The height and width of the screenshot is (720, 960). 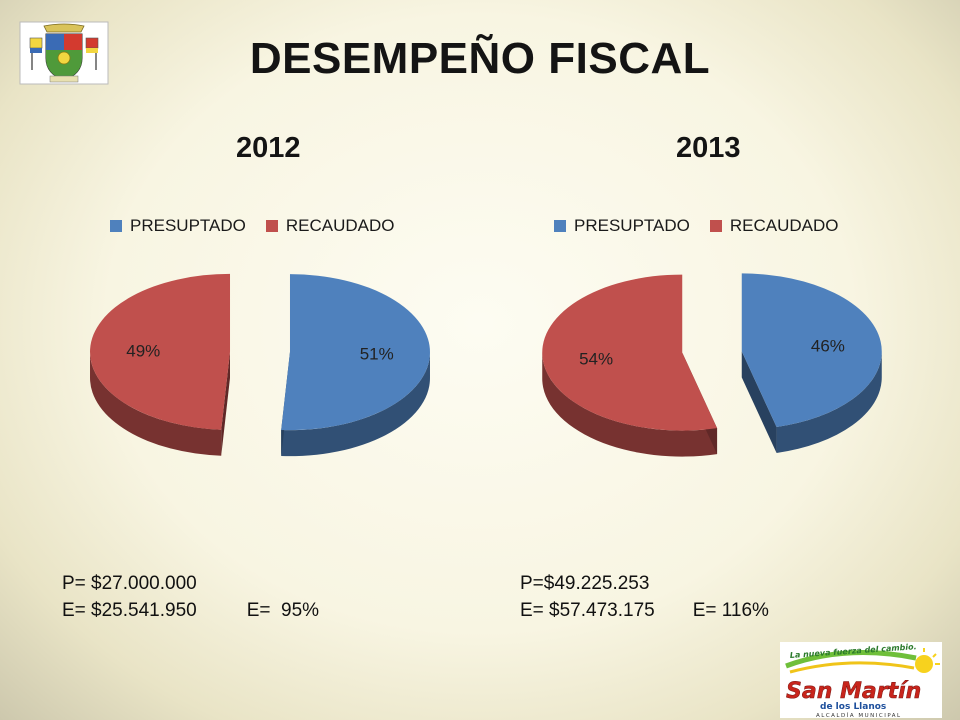 What do you see at coordinates (377, 354) in the screenshot?
I see `pie-data-label: 51%` at bounding box center [377, 354].